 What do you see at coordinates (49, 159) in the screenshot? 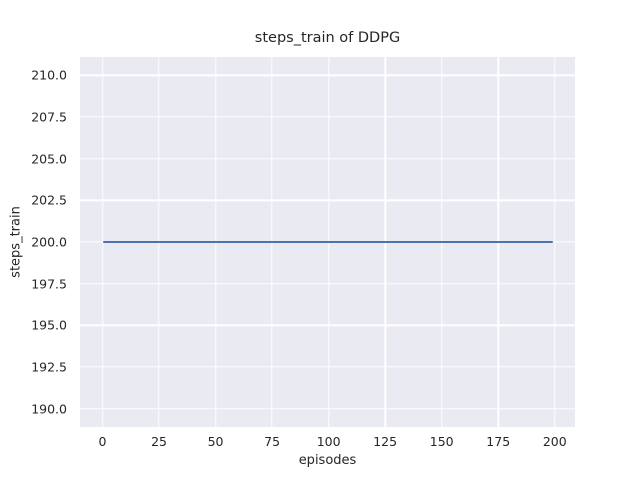
I see `y-tick-label: 205.0` at bounding box center [49, 159].